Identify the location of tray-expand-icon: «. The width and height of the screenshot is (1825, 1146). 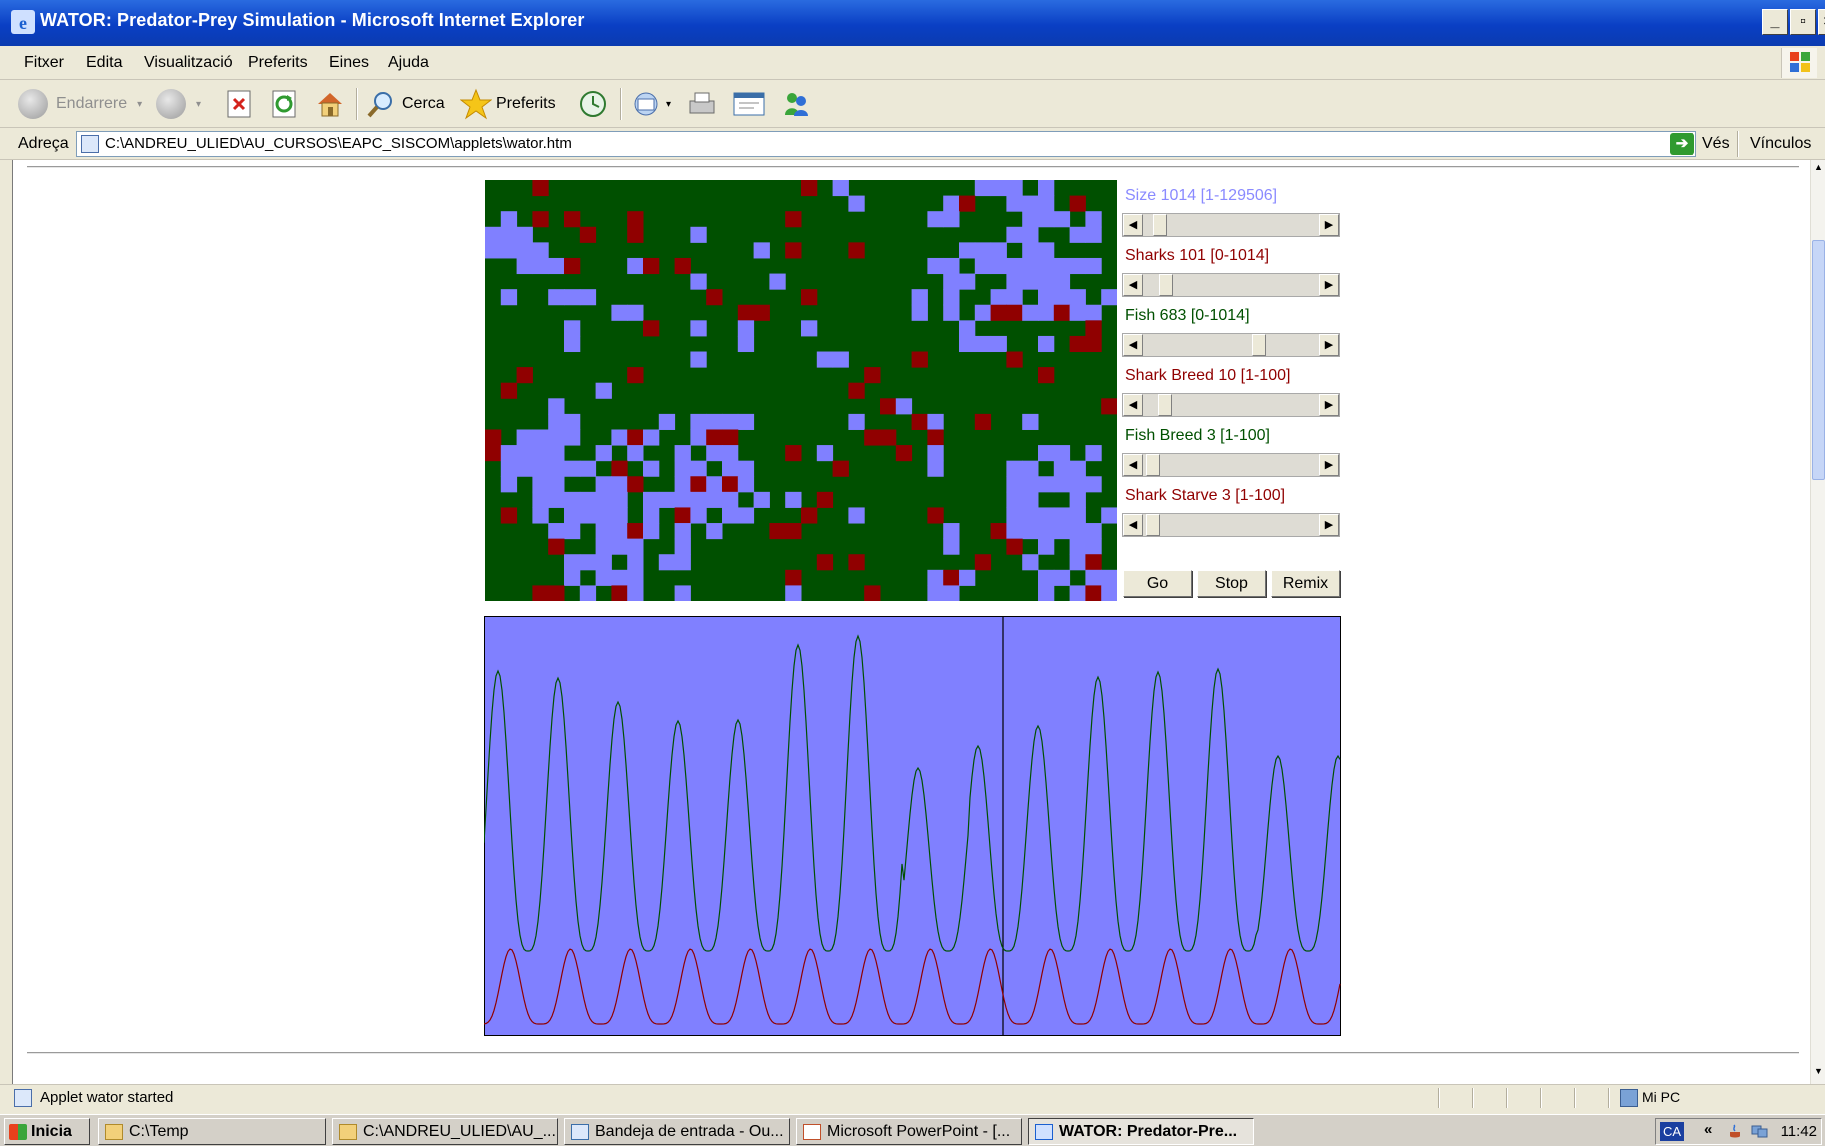
(1708, 1129).